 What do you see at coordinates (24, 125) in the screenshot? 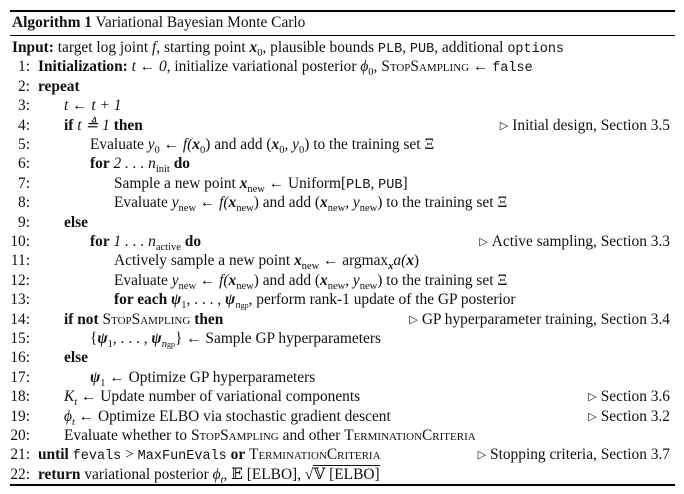
I see `line-number: 4:` at bounding box center [24, 125].